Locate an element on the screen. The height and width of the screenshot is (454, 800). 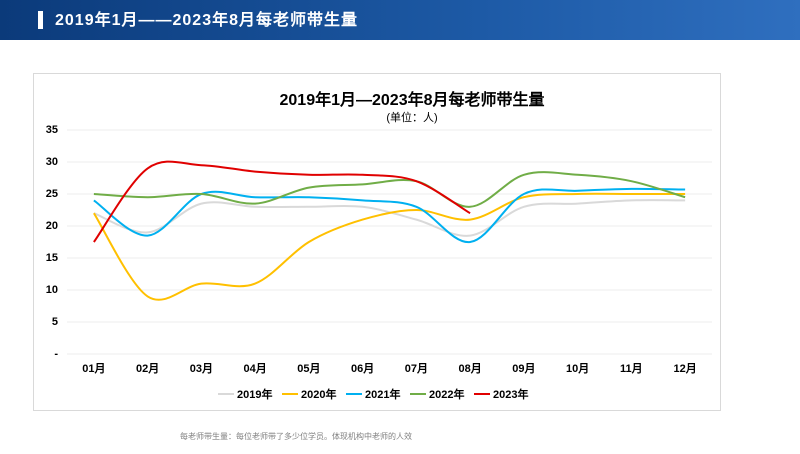
header-bar is located at coordinates (400, 20).